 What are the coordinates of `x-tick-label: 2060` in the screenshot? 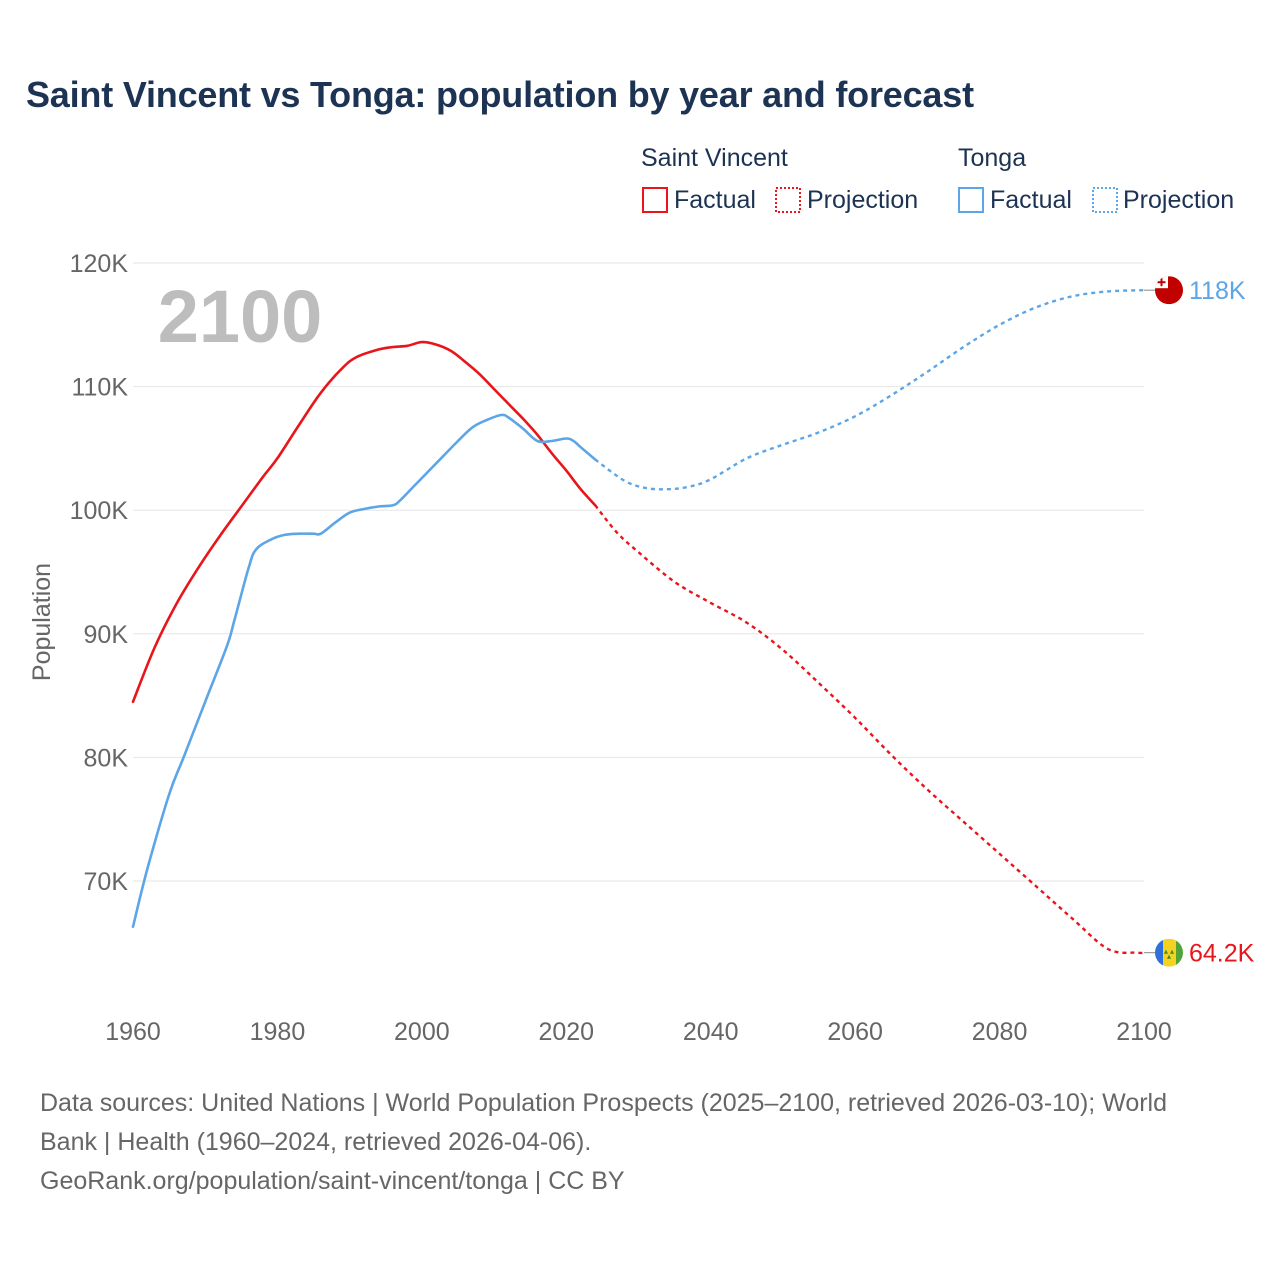 It's located at (855, 1032).